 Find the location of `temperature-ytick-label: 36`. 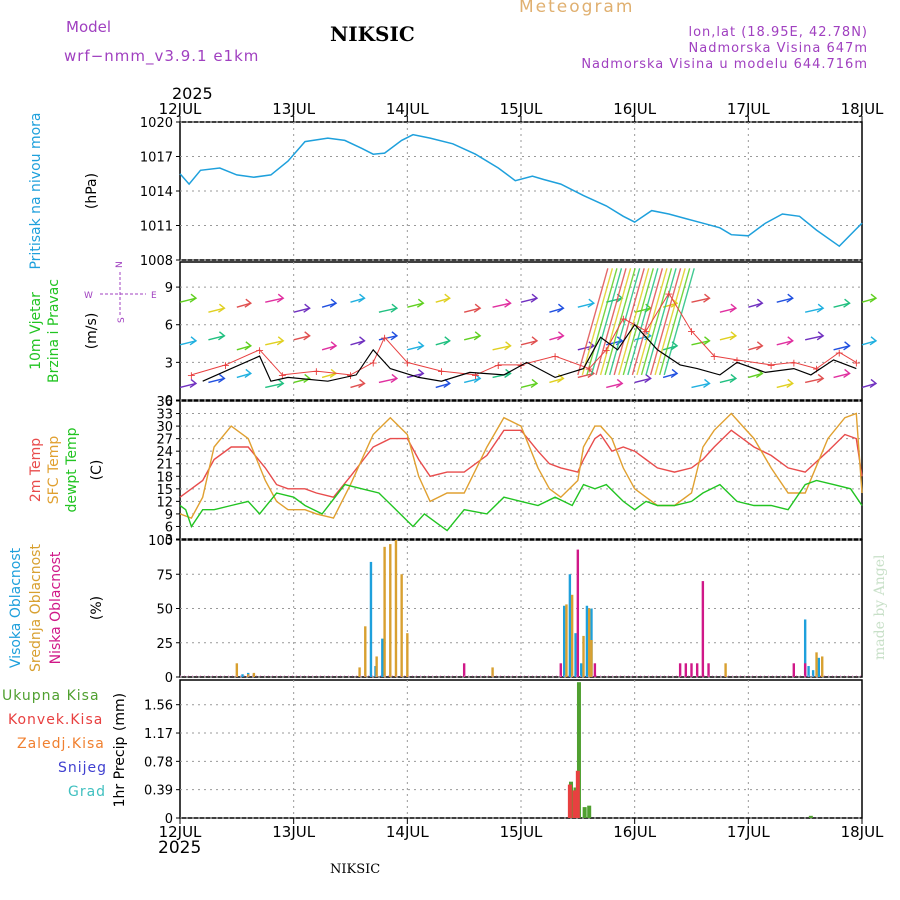

temperature-ytick-label: 36 is located at coordinates (164, 402).